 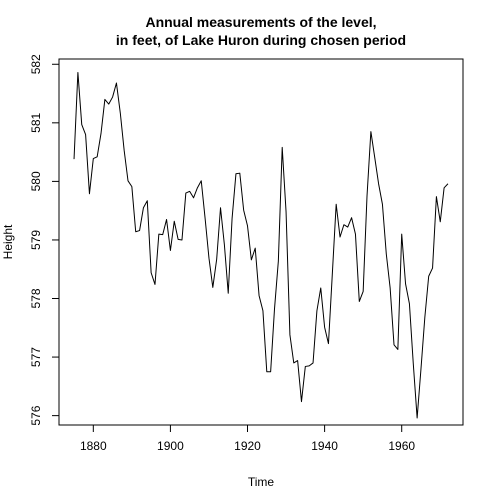 I want to click on chart-title-line-1: Annual measurements of the level,, so click(x=260, y=22).